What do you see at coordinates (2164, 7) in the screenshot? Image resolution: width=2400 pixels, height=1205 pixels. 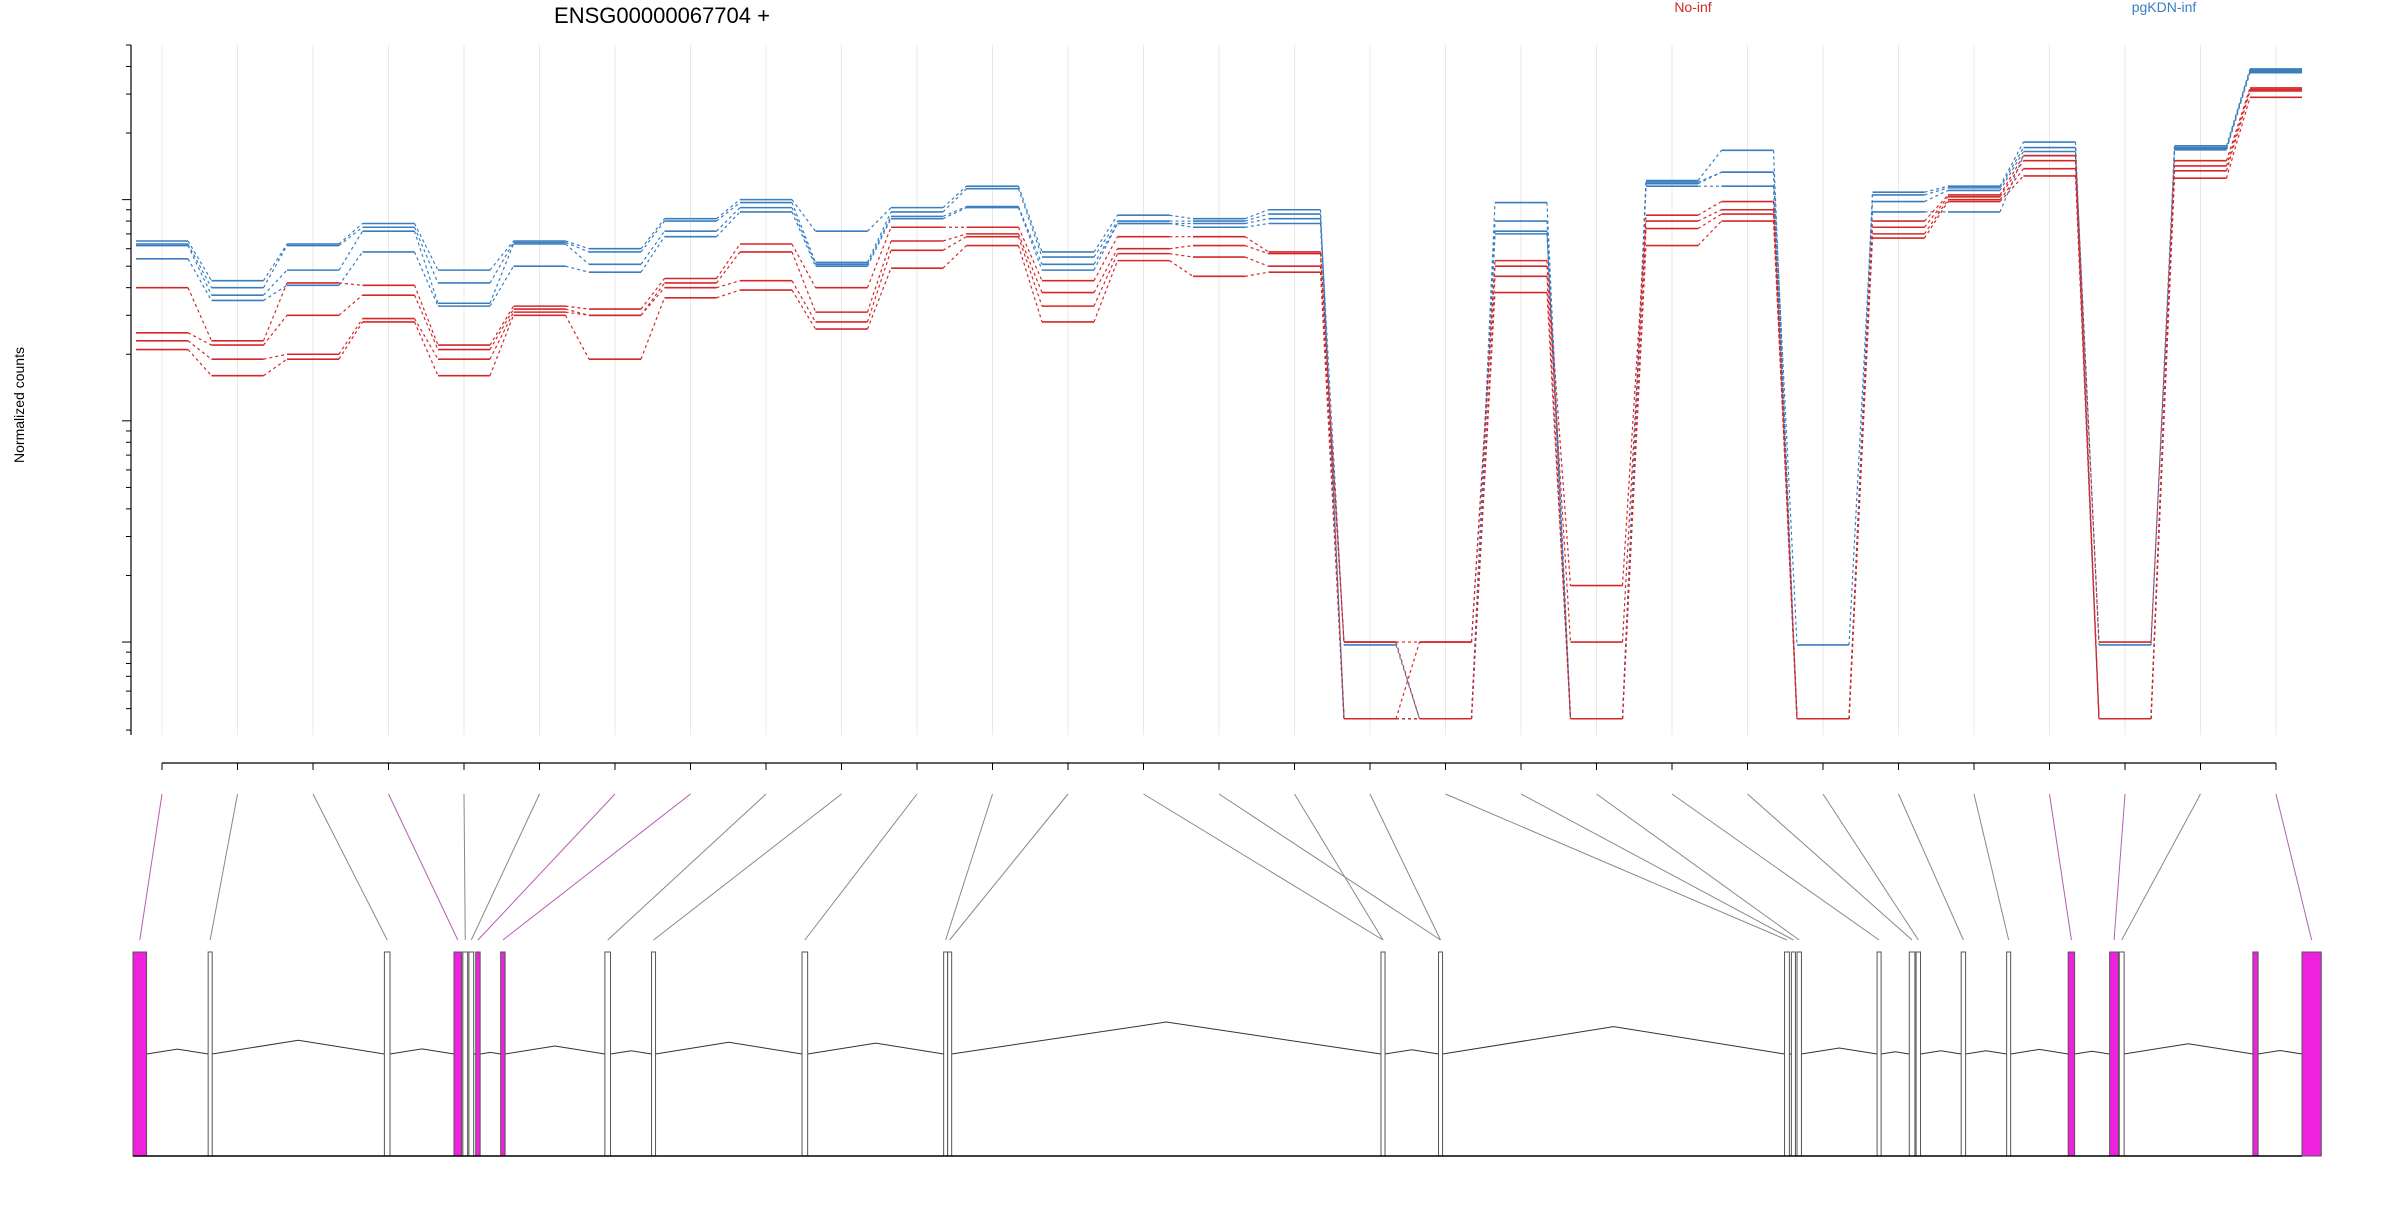 I see `legend-pgkdn-inf: pgKDN-inf` at bounding box center [2164, 7].